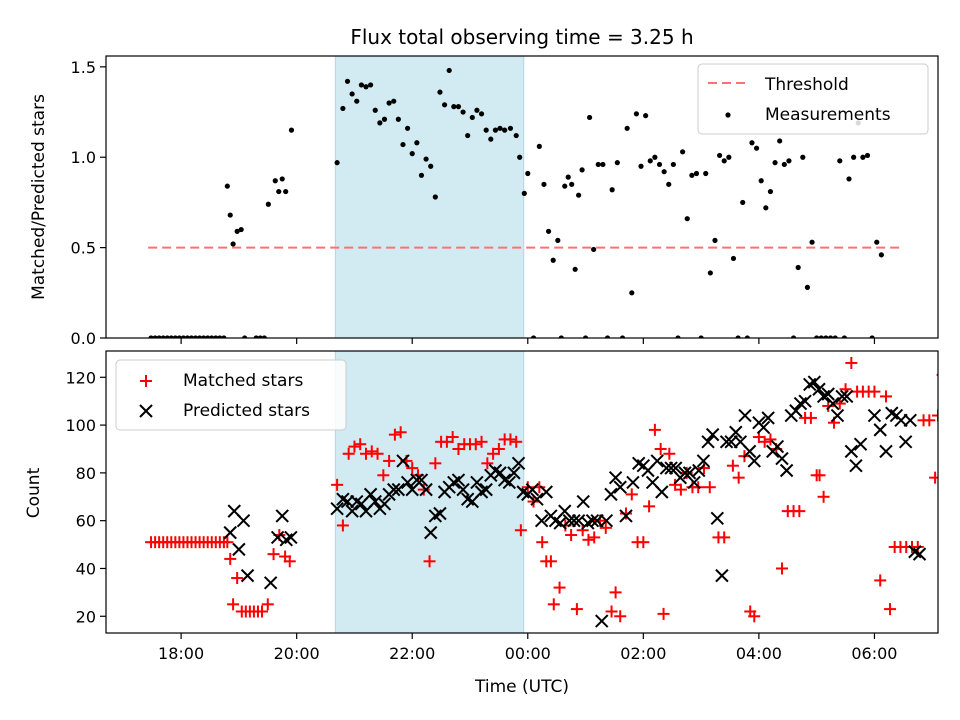 The height and width of the screenshot is (720, 960). I want to click on y-tick-label: 0.0, so click(83, 338).